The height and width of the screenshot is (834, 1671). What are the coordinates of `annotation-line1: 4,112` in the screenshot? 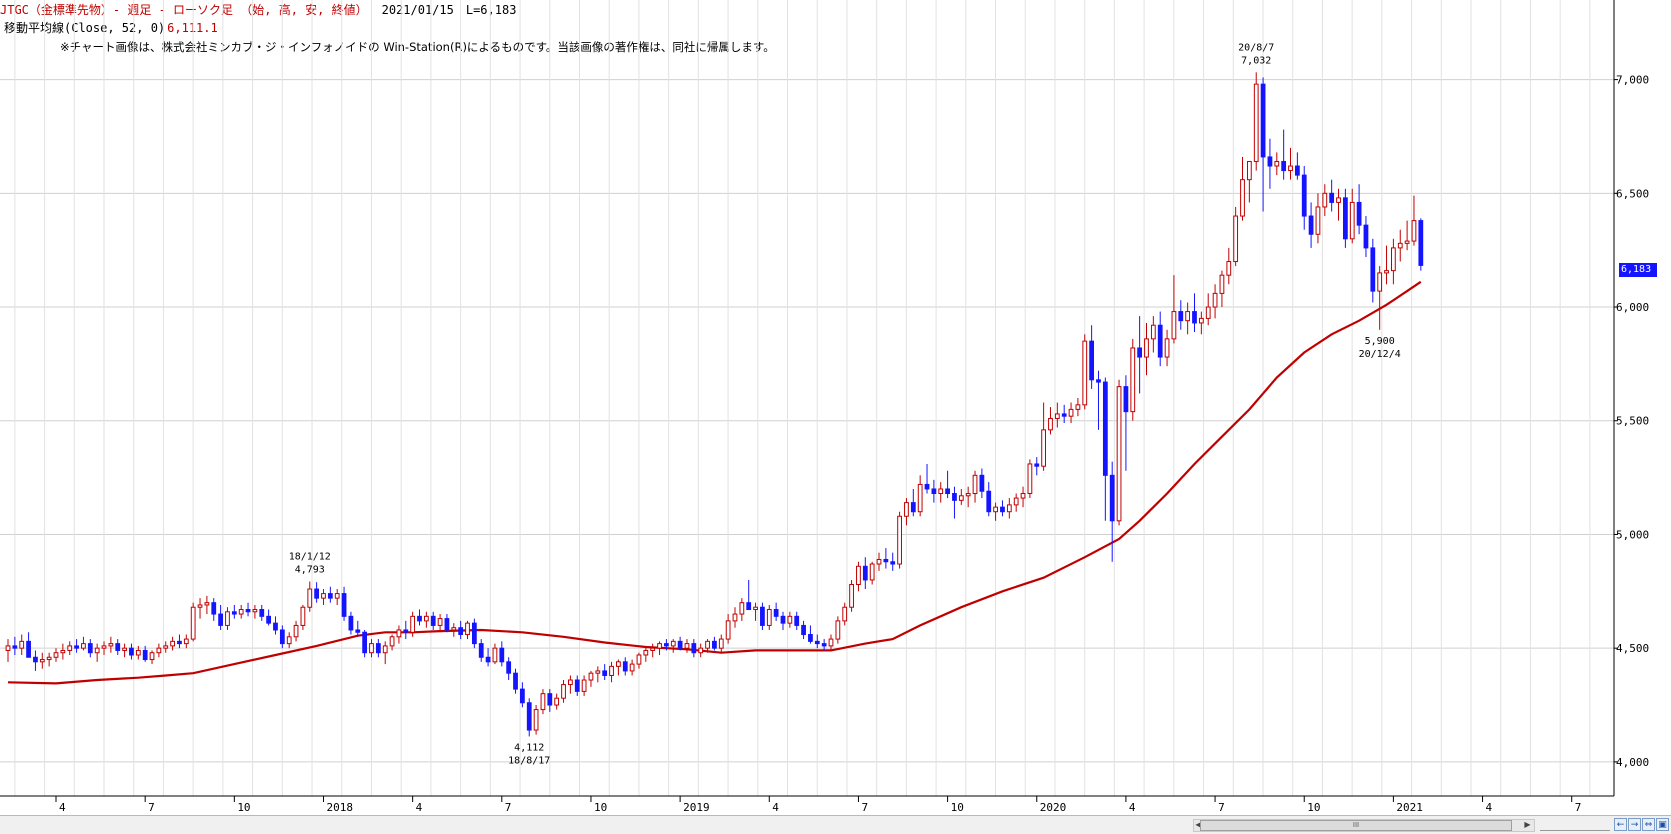 It's located at (529, 747).